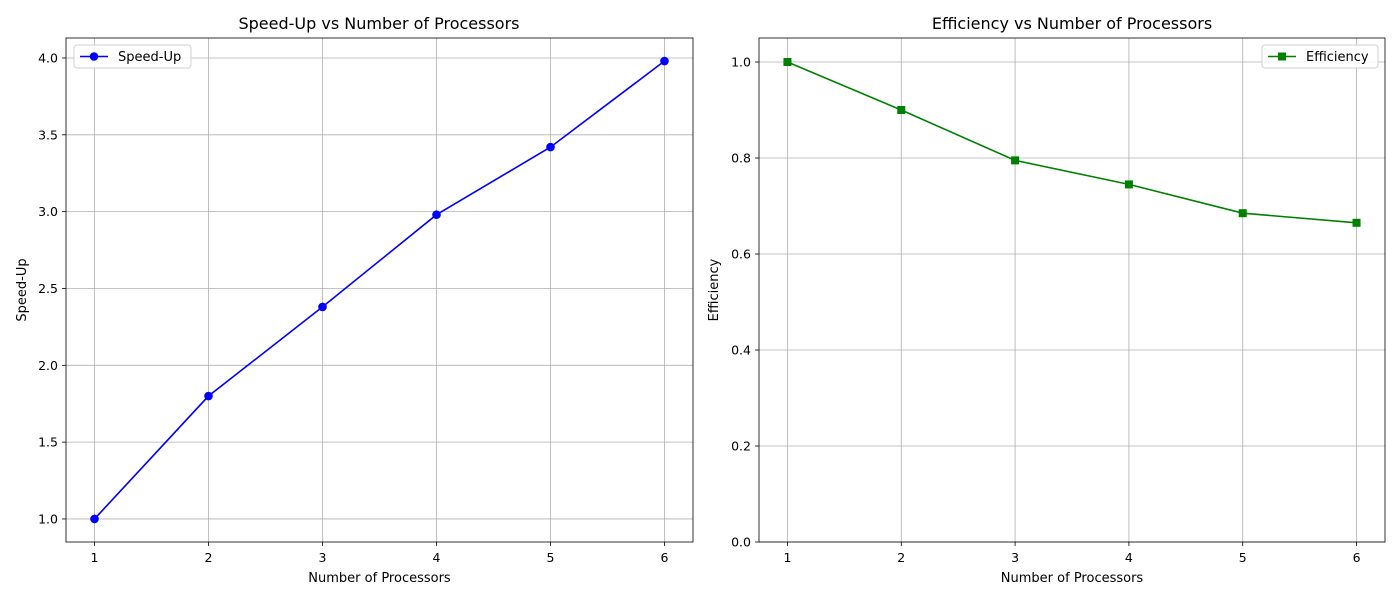  What do you see at coordinates (48, 211) in the screenshot?
I see `y-tick-label: 3.0` at bounding box center [48, 211].